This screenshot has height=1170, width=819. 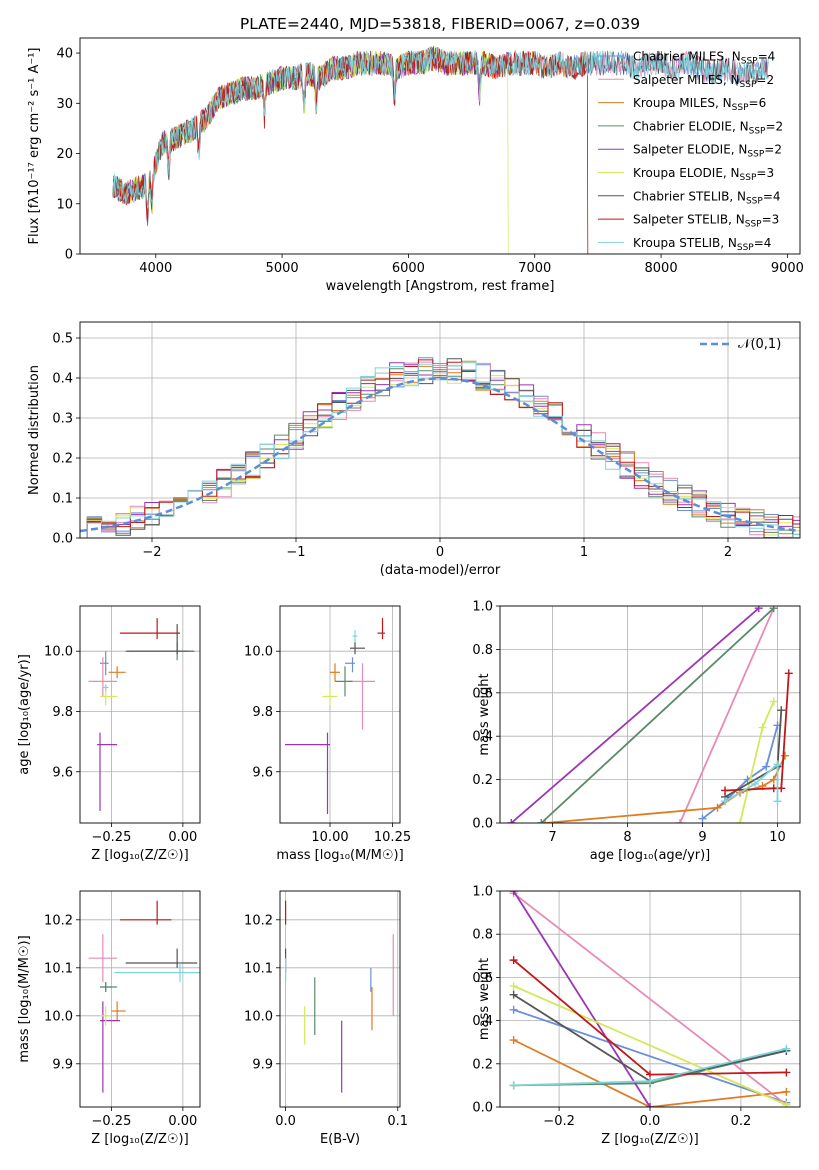 What do you see at coordinates (704, 58) in the screenshot?
I see `legend-entry: Chabrier MILES, NSSP=4` at bounding box center [704, 58].